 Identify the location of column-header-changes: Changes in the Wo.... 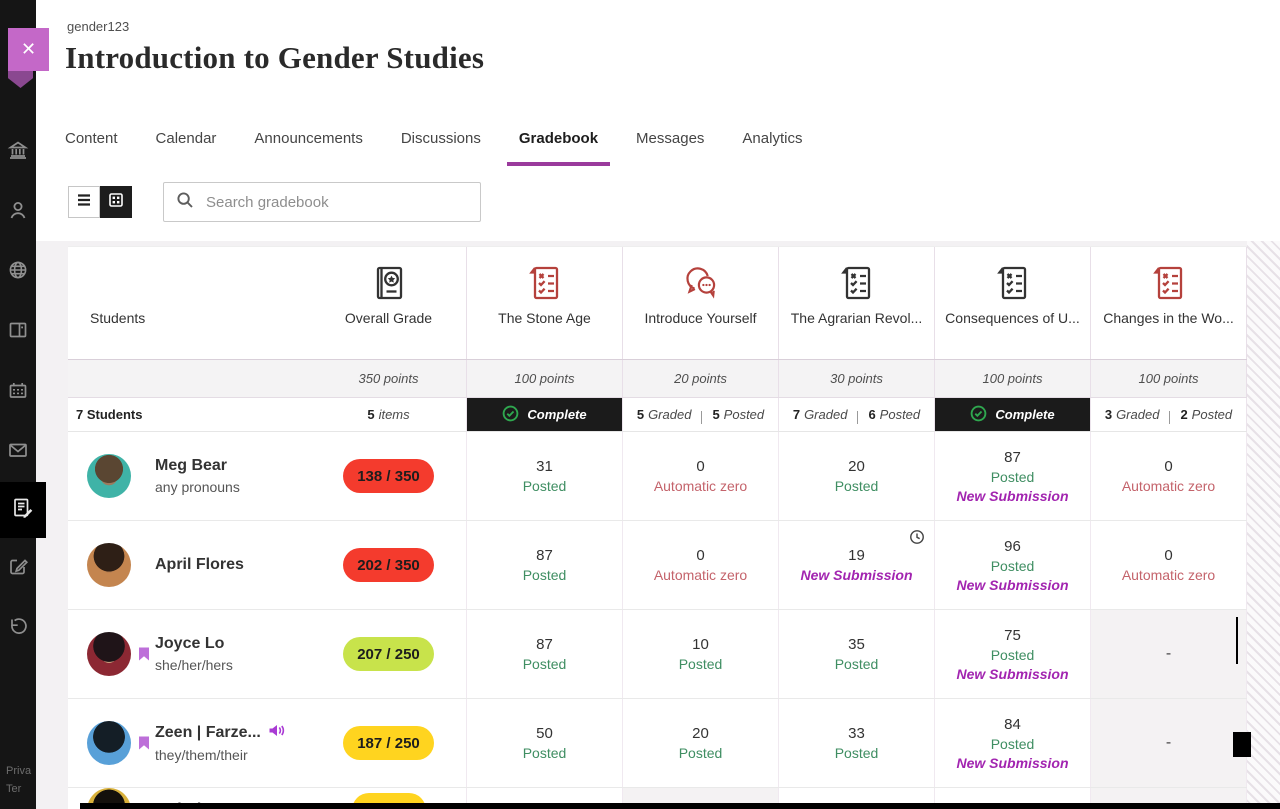
(1169, 303).